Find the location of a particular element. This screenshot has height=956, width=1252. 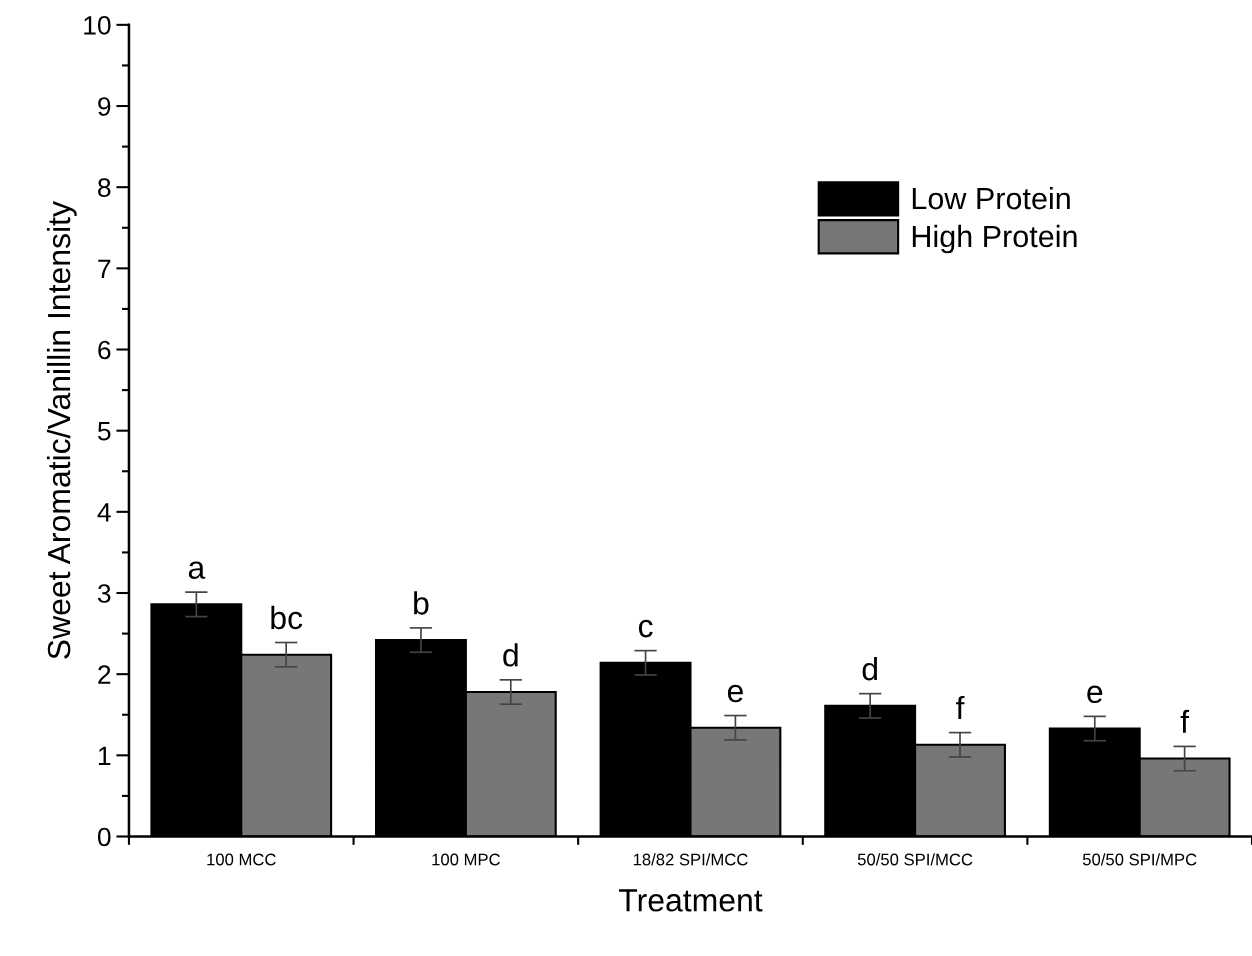

x-tick-label: 100 MPC is located at coordinates (466, 859).